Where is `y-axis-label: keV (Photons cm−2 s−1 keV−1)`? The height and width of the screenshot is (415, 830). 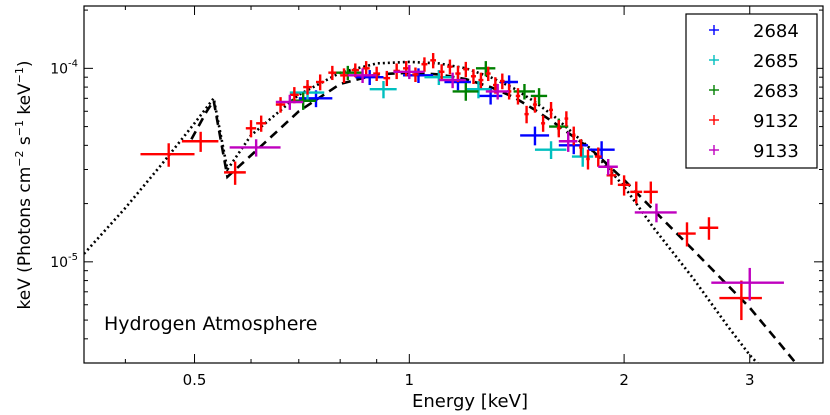
y-axis-label: keV (Photons cm−2 s−1 keV−1) is located at coordinates (24, 184).